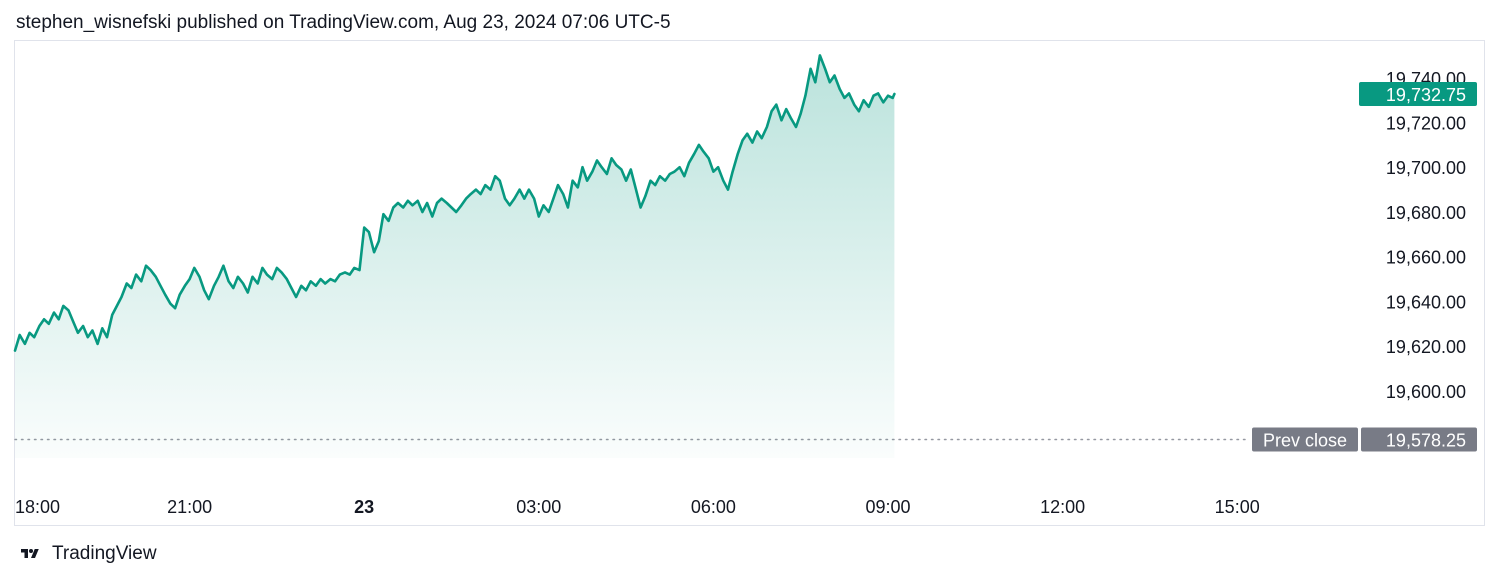  Describe the element at coordinates (1426, 302) in the screenshot. I see `y-tick-label: 19,640.00` at that location.